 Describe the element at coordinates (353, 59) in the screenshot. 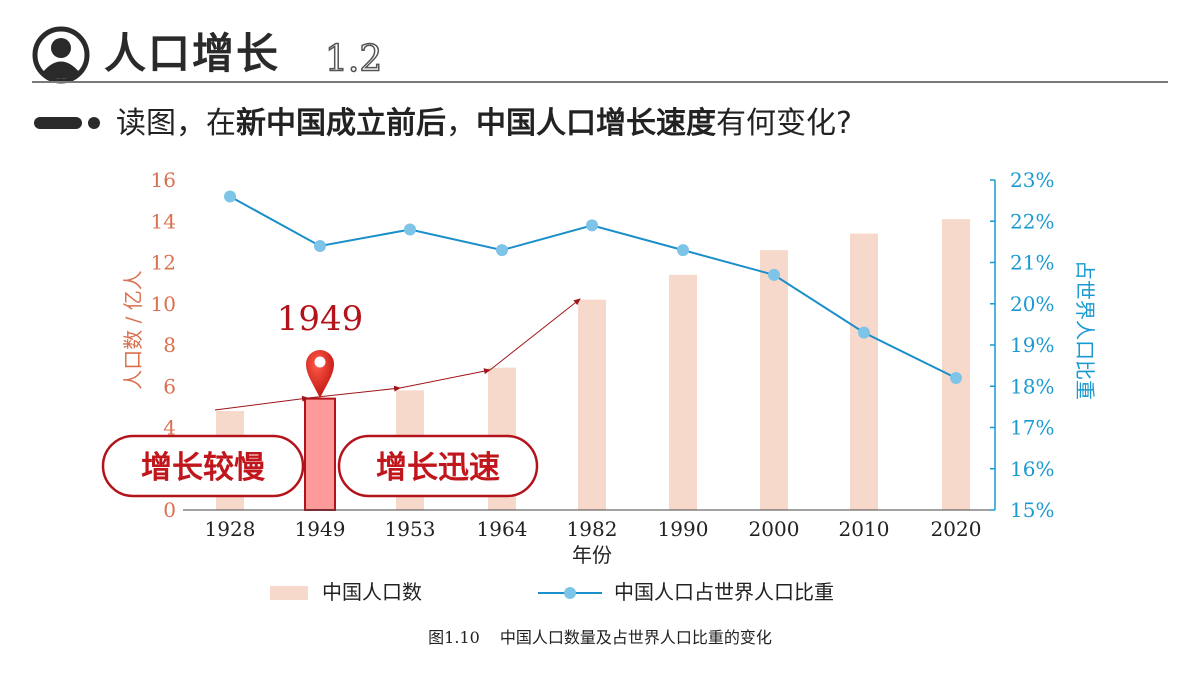

I see `section-number: 1.2` at that location.